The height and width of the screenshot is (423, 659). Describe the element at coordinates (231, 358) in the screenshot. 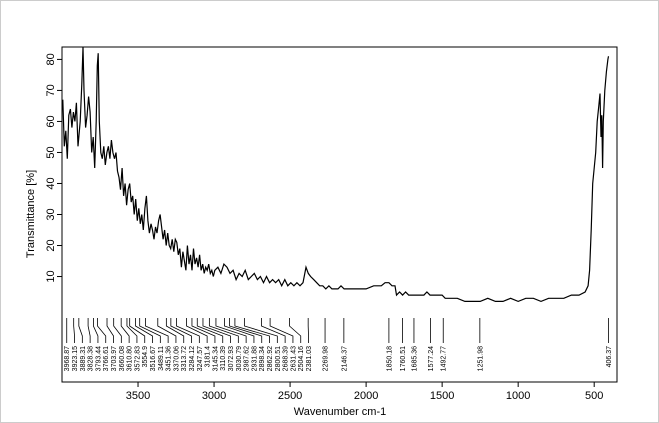

I see `peak-label: 3072.93` at that location.